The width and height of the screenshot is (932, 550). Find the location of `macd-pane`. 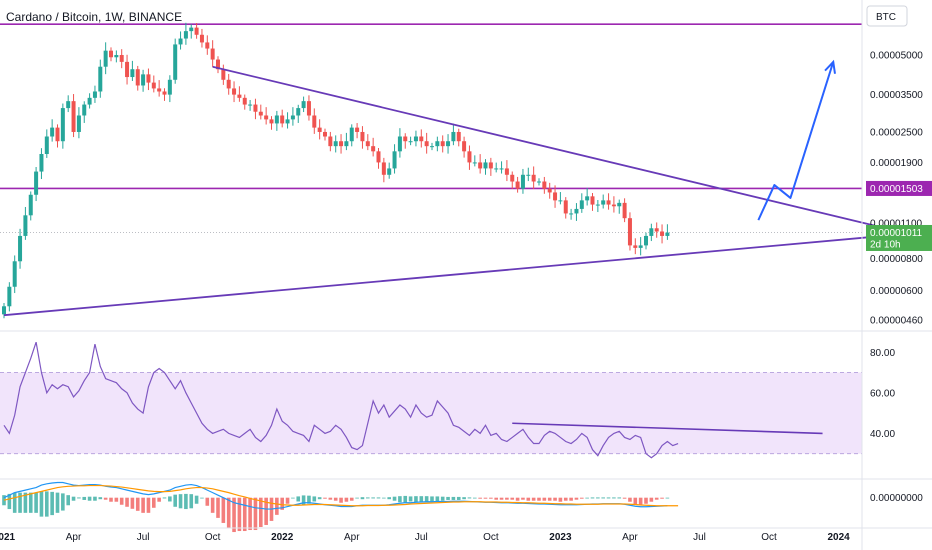

macd-pane is located at coordinates (340, 507).